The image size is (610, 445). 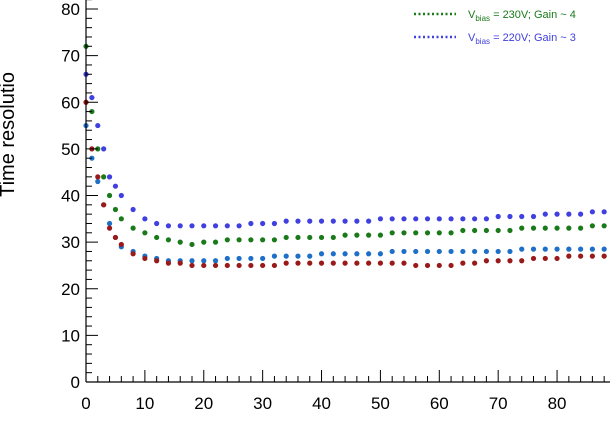 I want to click on x-tick-label: 20, so click(x=203, y=403).